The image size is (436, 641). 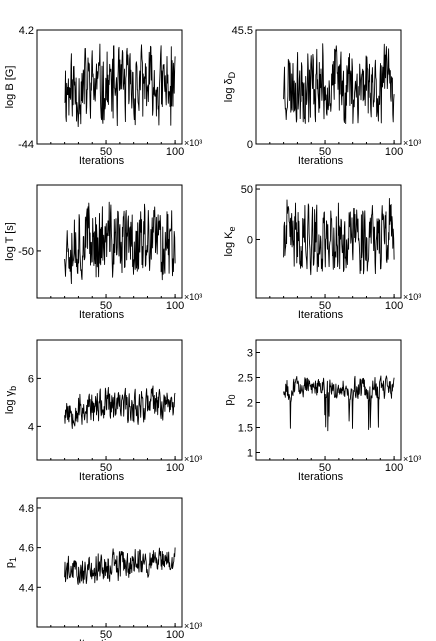 What do you see at coordinates (26, 252) in the screenshot?
I see `y-tick-label: -50` at bounding box center [26, 252].